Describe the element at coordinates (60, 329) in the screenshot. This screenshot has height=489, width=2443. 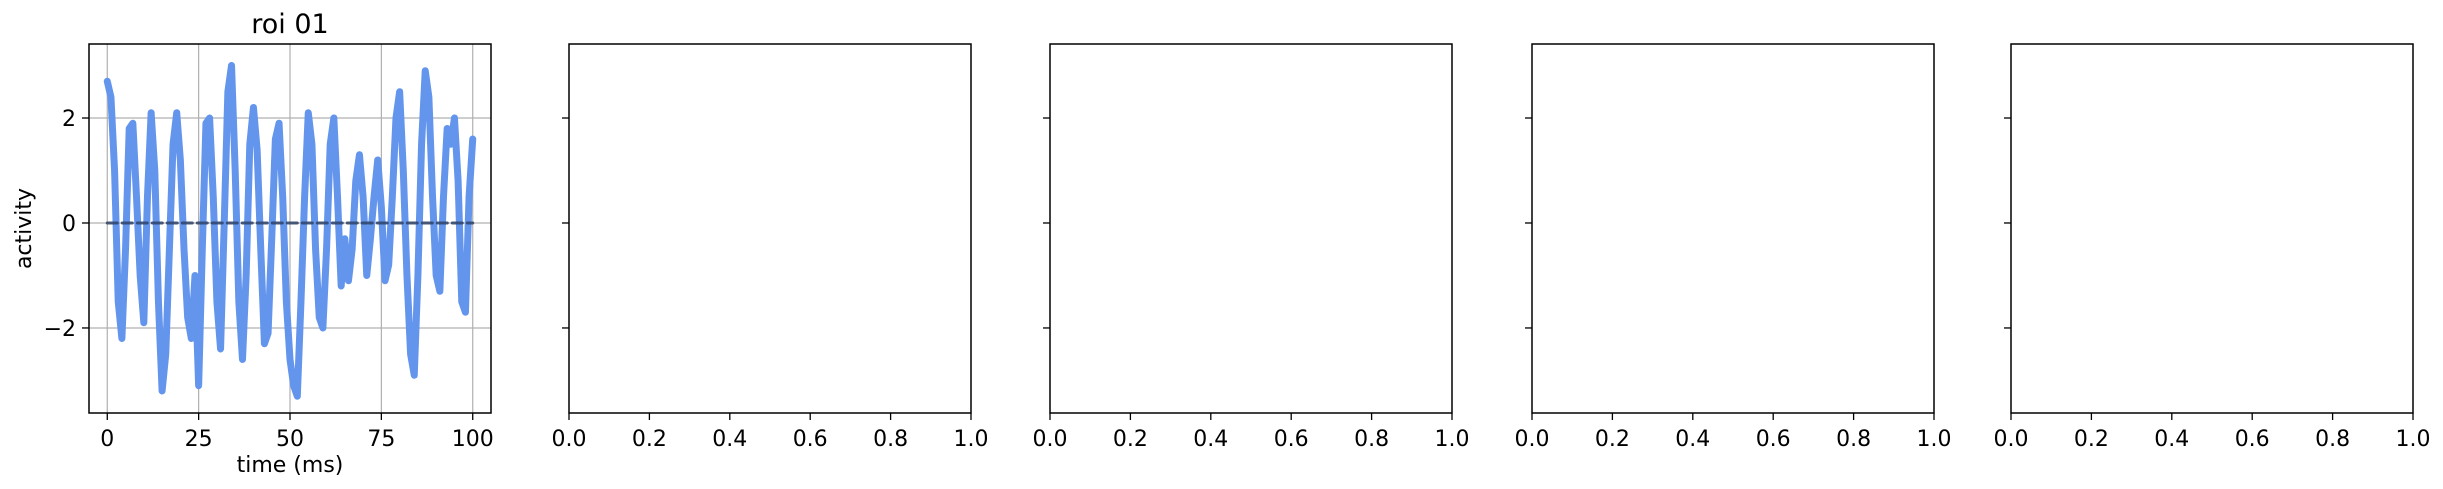
I see `y-tick-label: −2` at that location.